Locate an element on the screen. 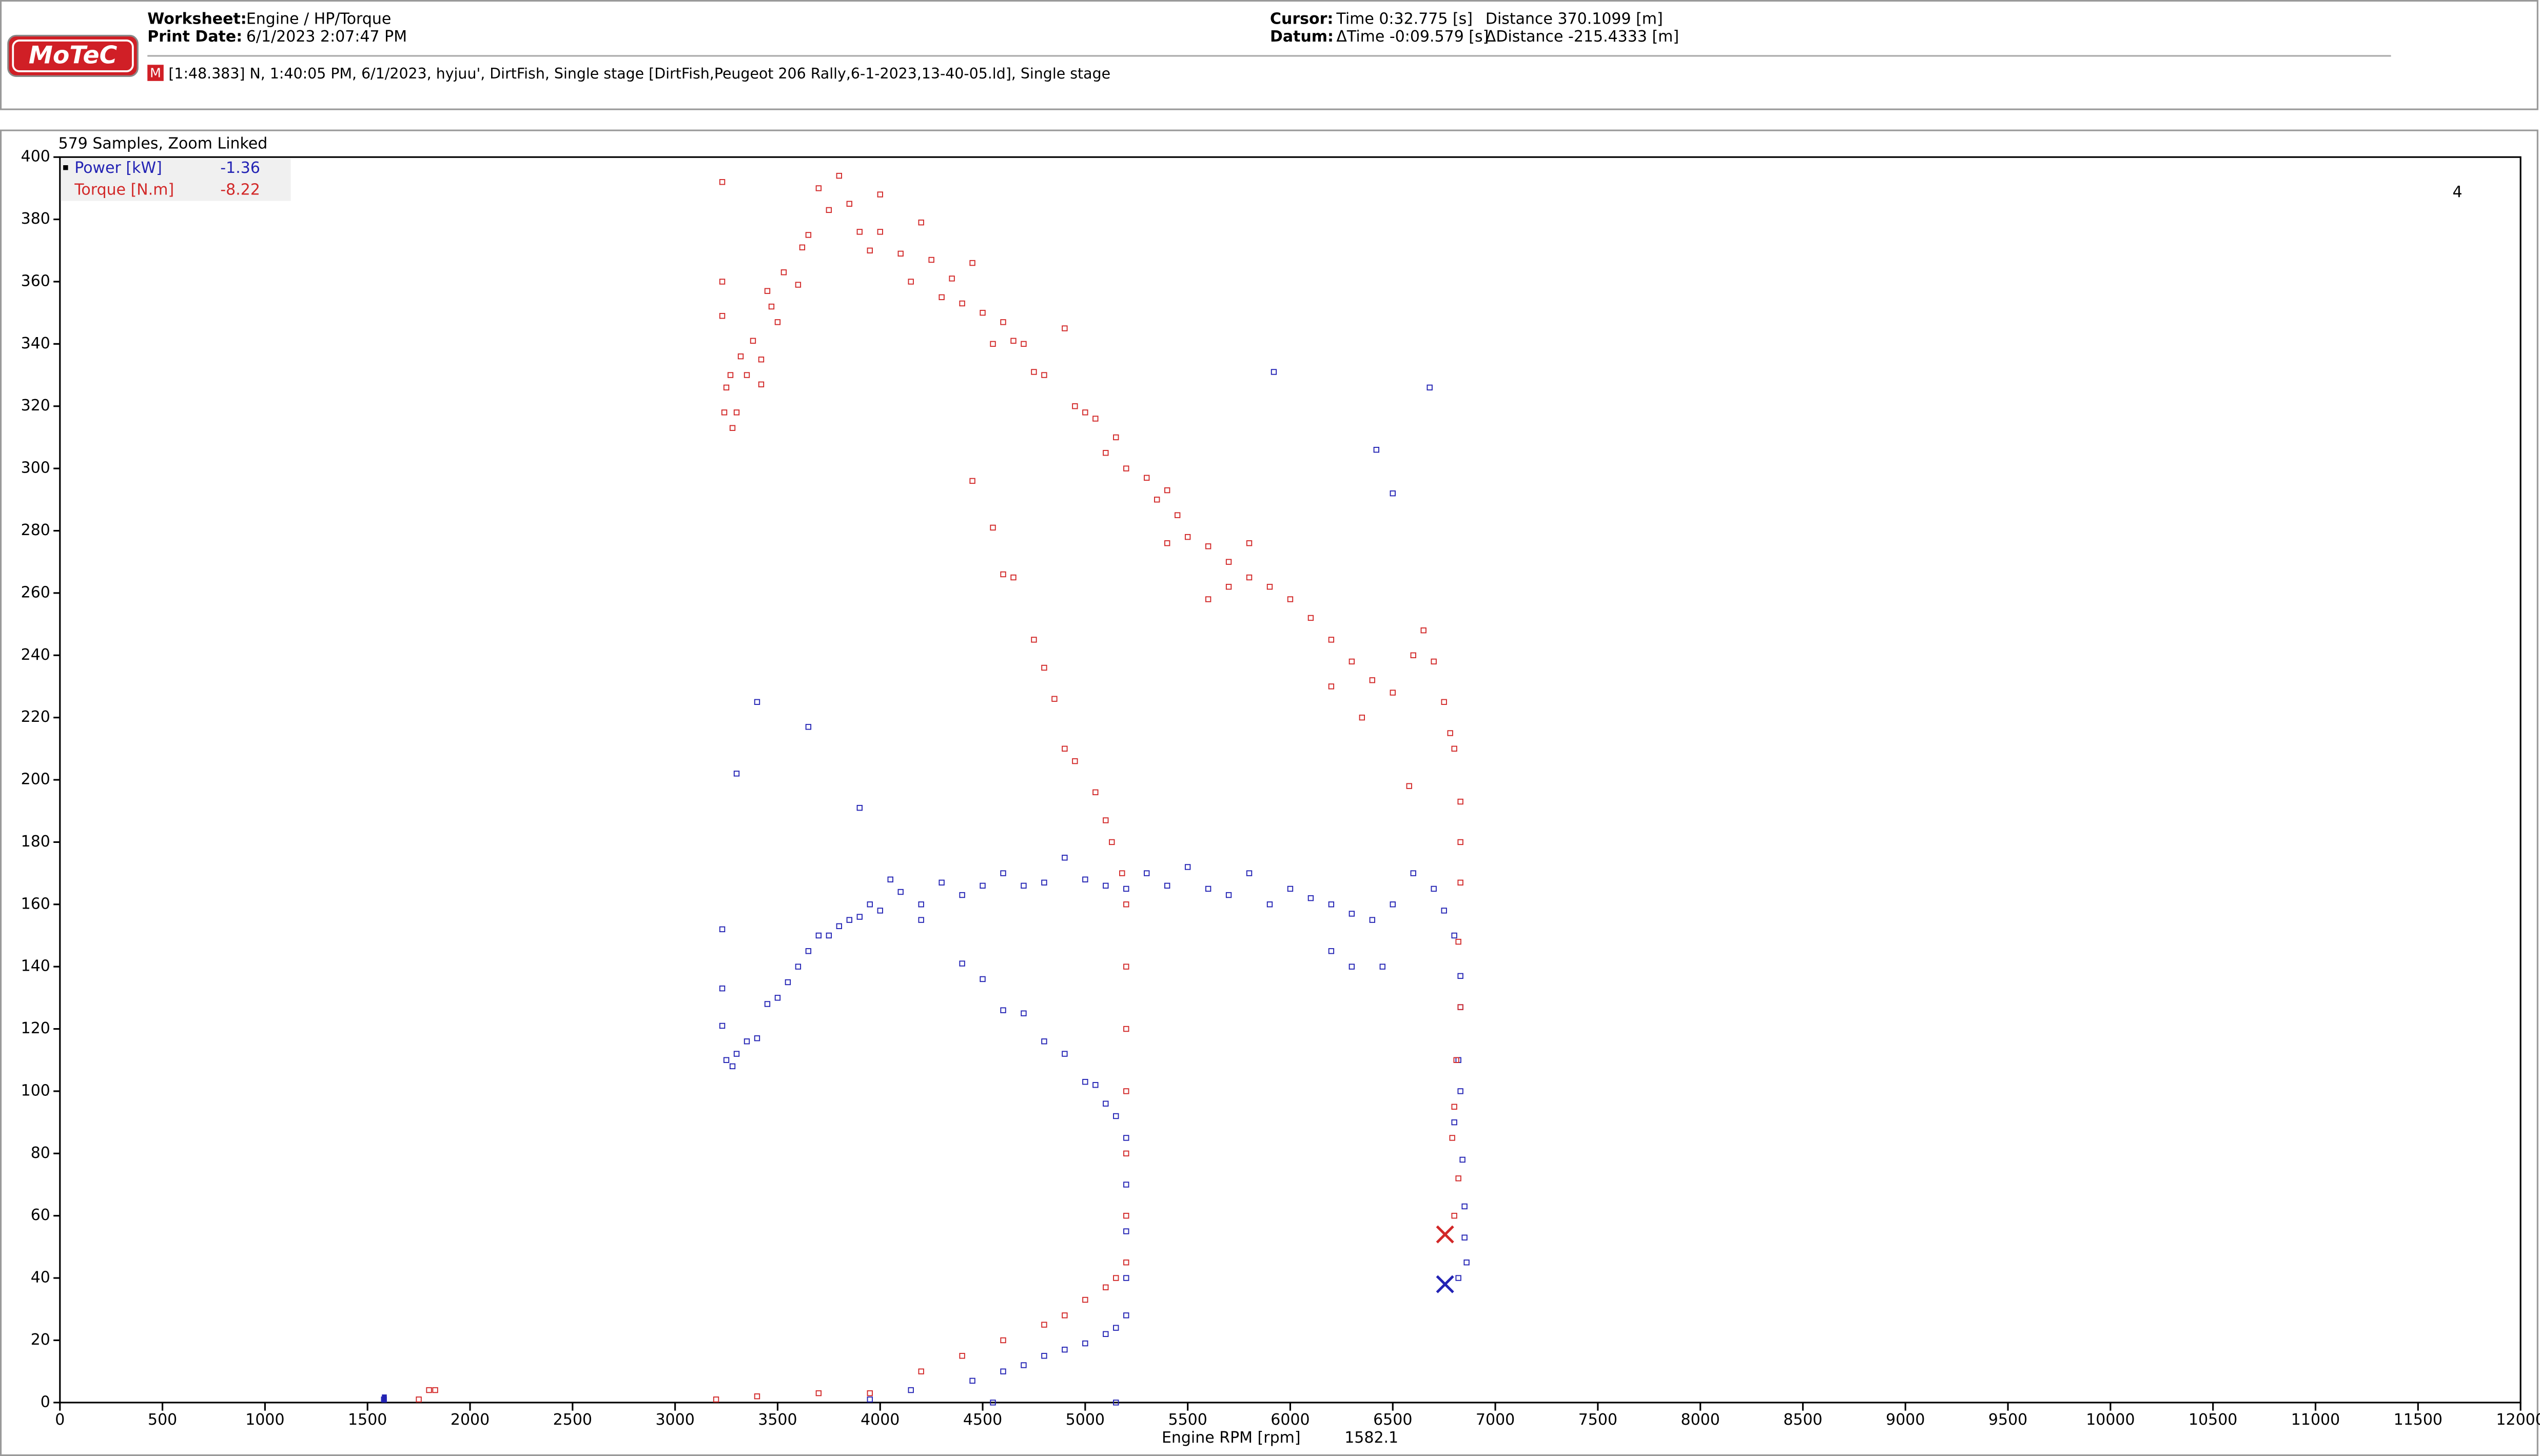 The width and height of the screenshot is (2540, 1456). label: Print Date: is located at coordinates (194, 37).